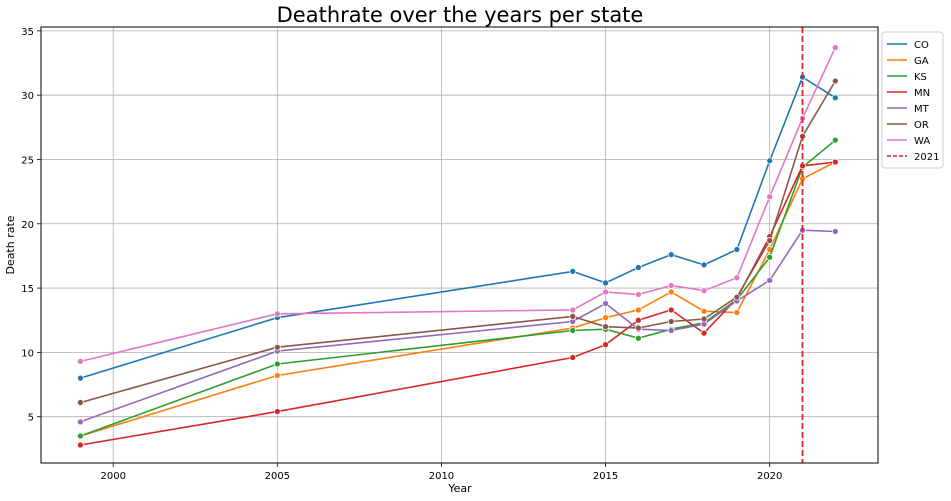 The image size is (951, 501). I want to click on y-tick-label: 5, so click(31, 418).